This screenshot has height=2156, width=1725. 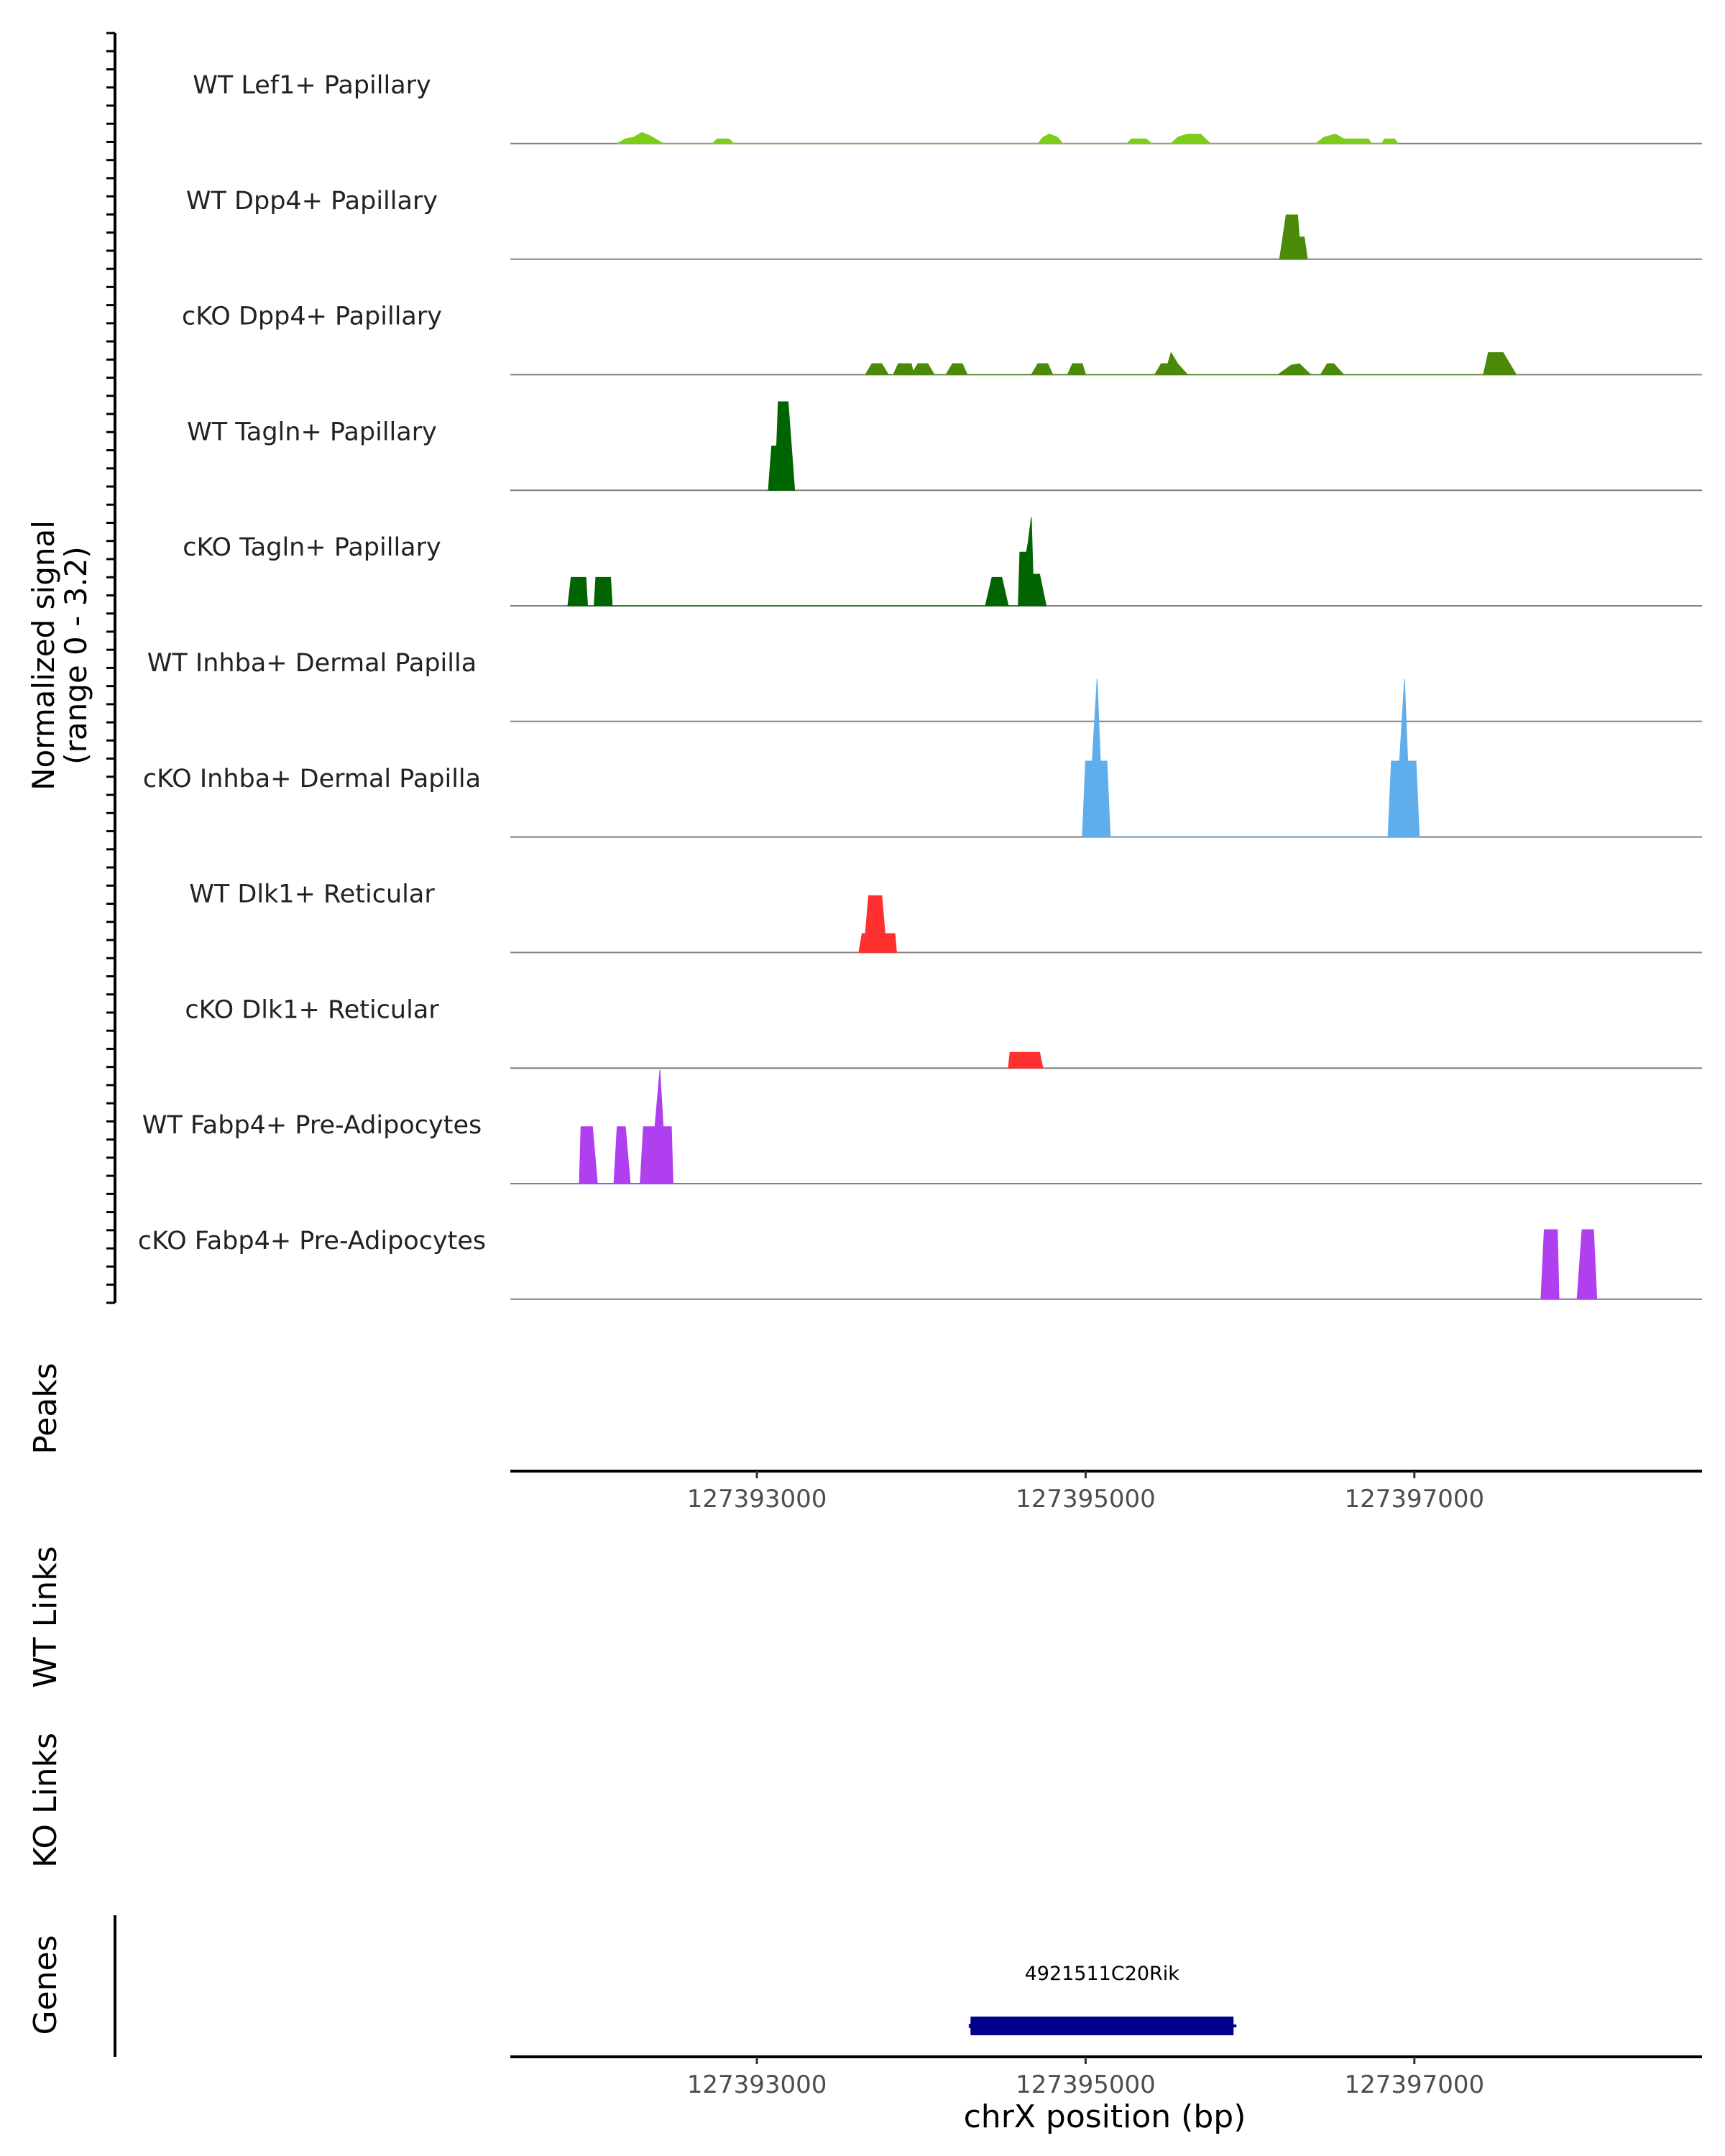 I want to click on coverage-track: cKO Dlk1+ Reticular, so click(x=943, y=1032).